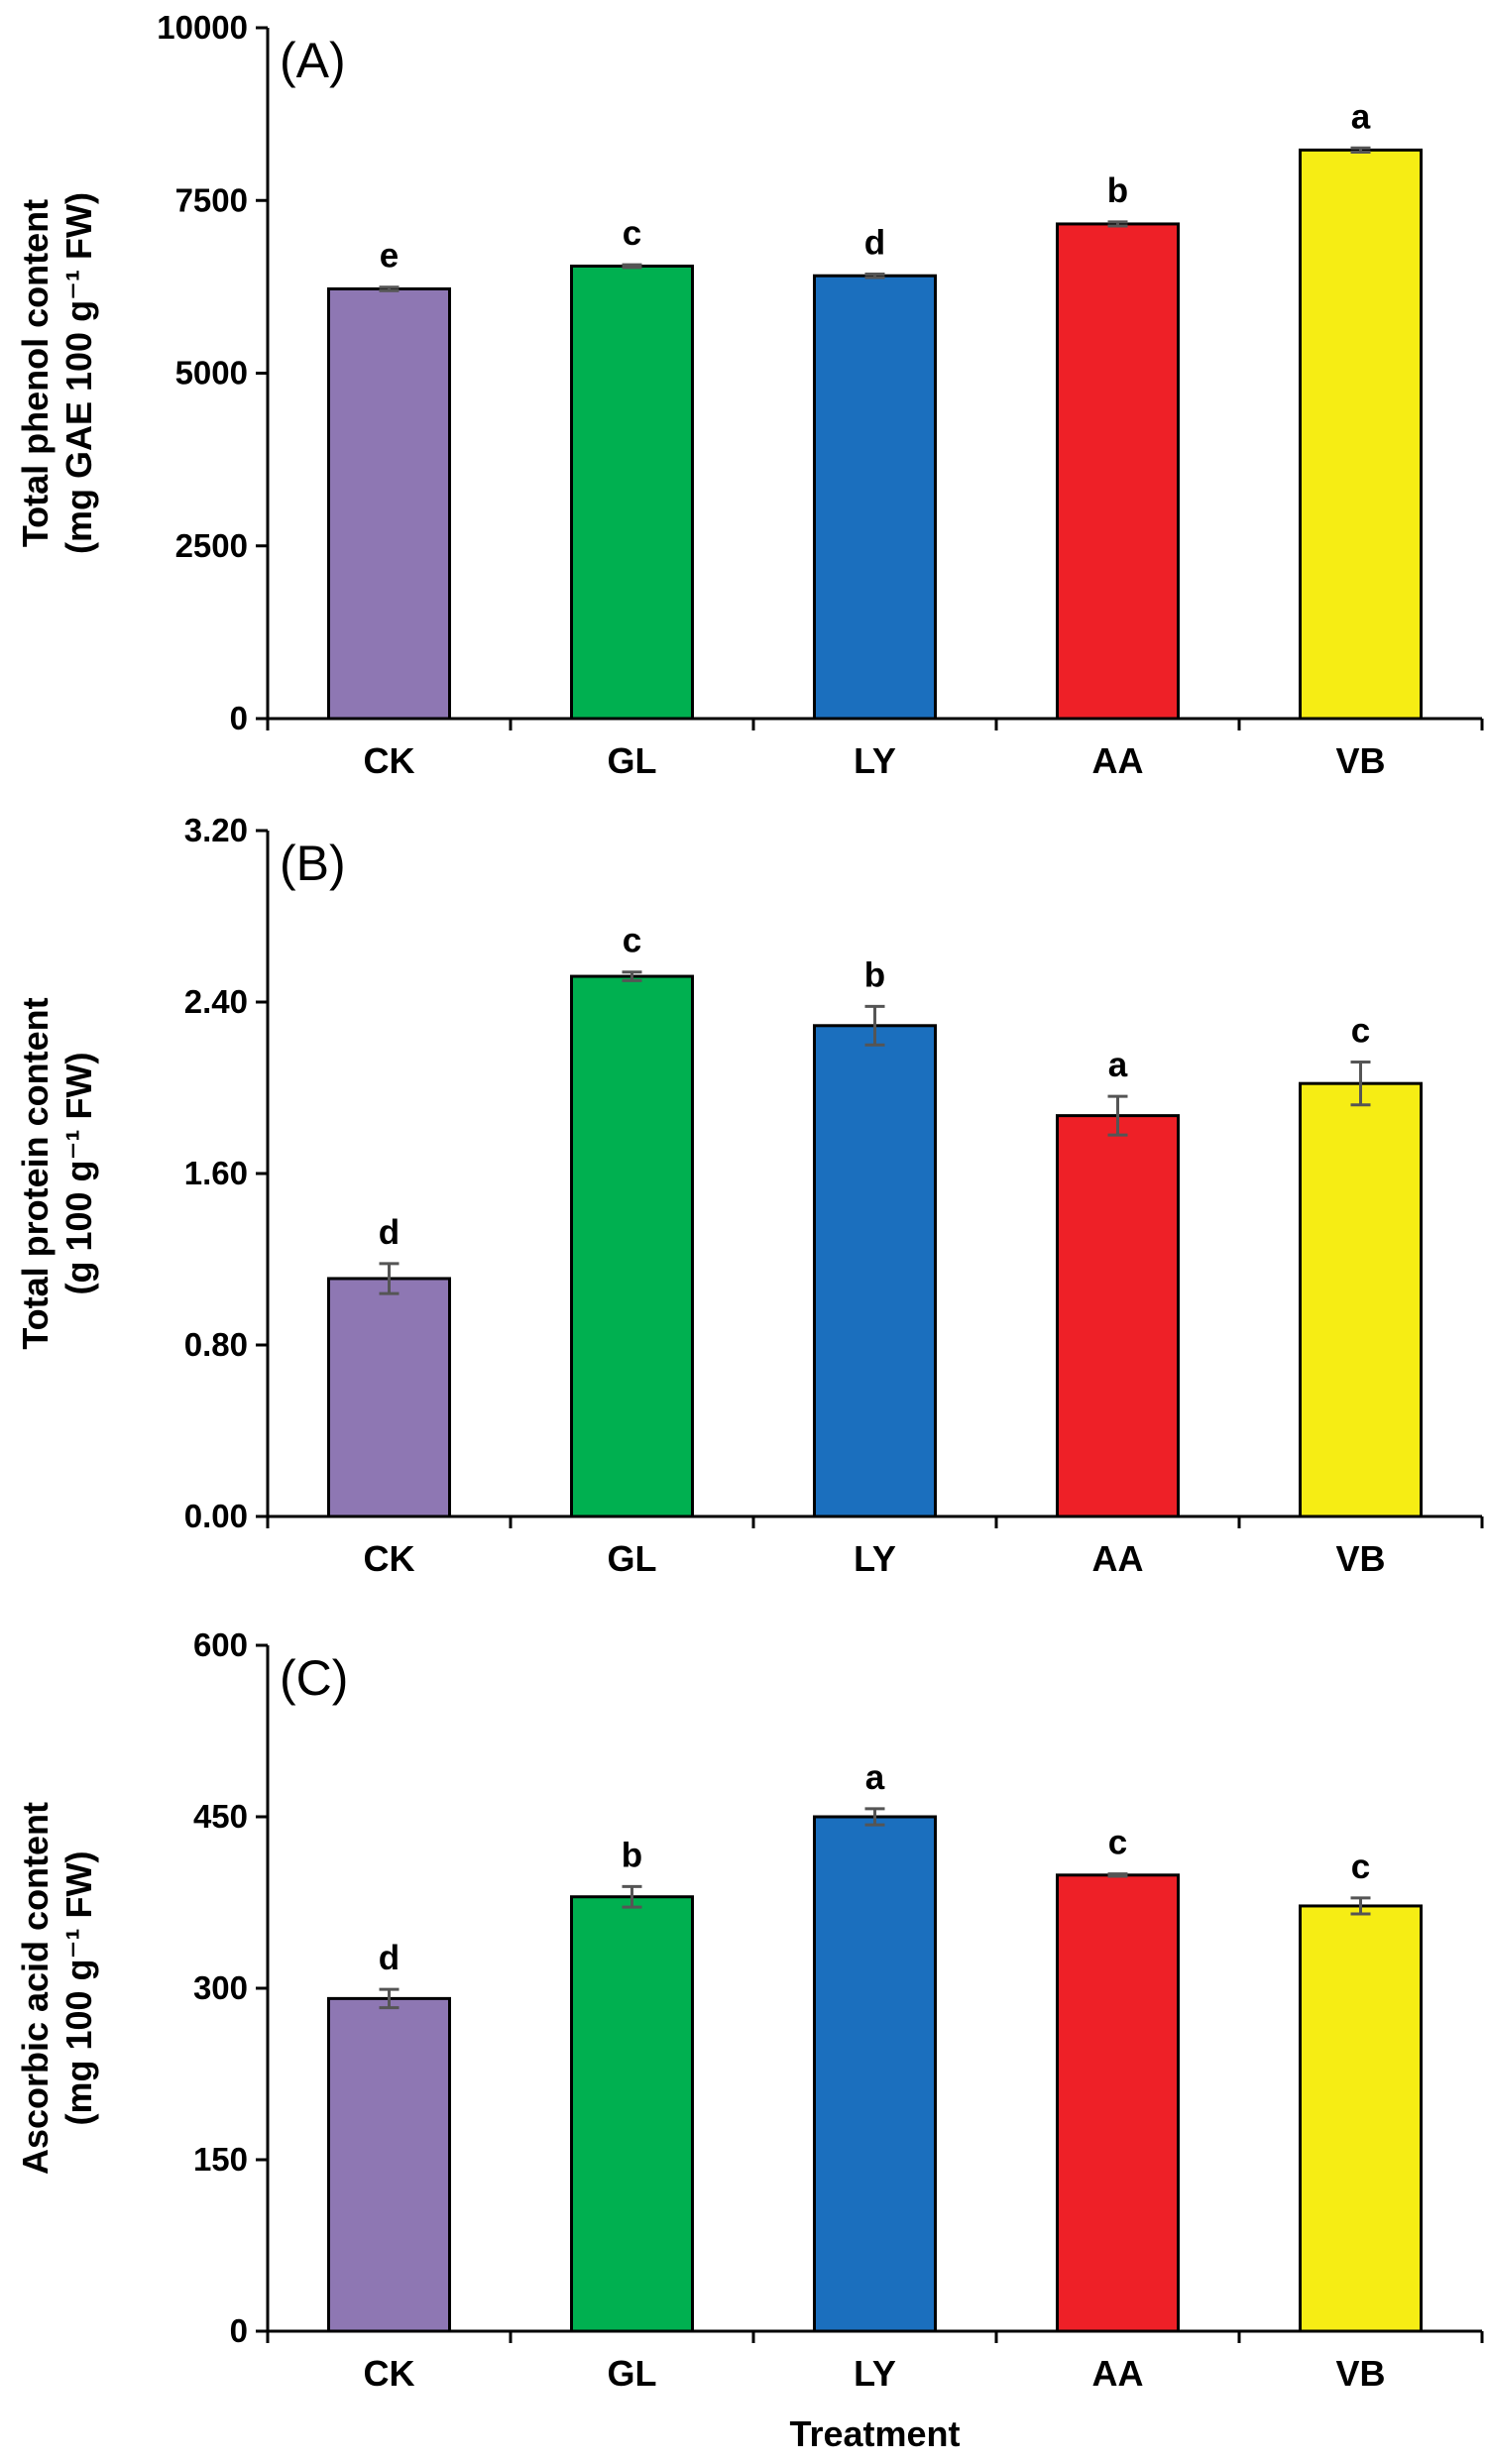 Image resolution: width=1487 pixels, height=2464 pixels. What do you see at coordinates (389, 256) in the screenshot?
I see `significance-letter: e` at bounding box center [389, 256].